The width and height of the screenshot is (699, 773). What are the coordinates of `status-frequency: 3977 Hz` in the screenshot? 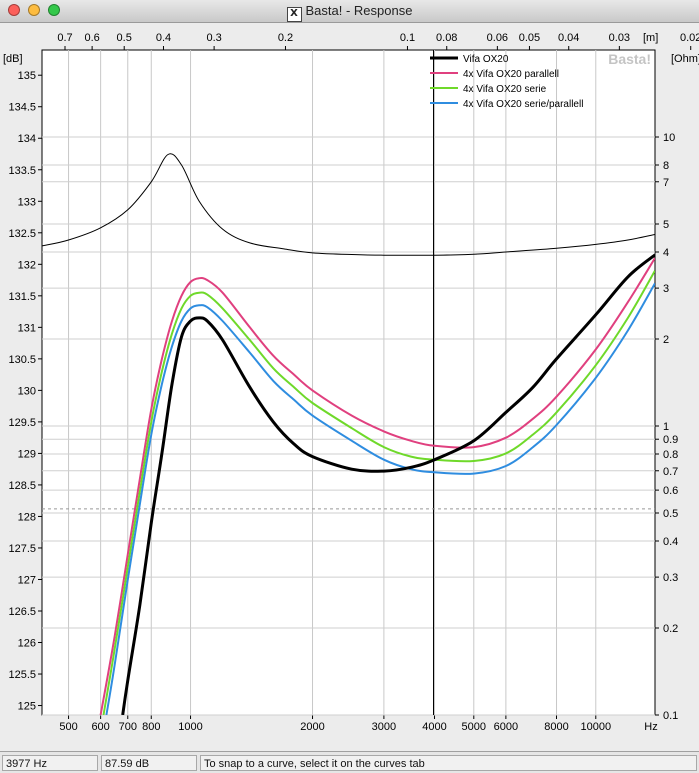 It's located at (50, 763).